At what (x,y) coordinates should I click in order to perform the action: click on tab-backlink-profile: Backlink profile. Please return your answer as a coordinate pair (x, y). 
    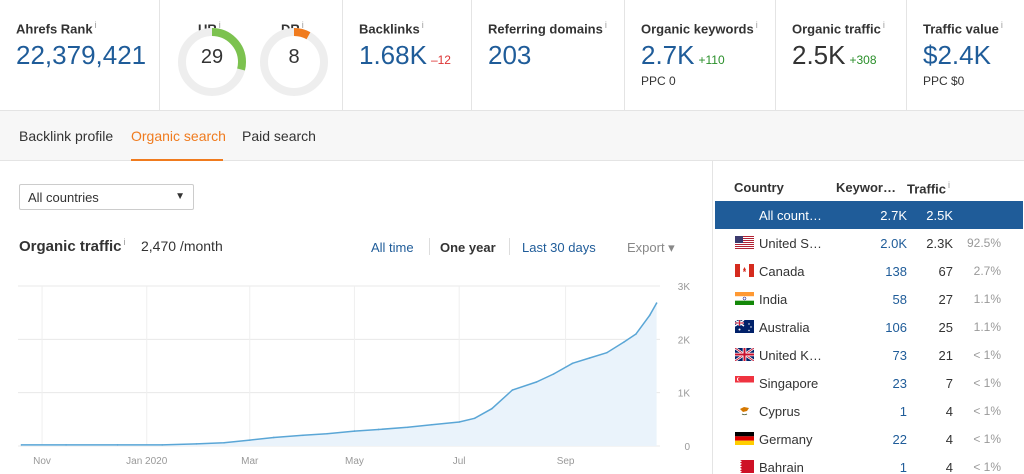
    Looking at the image, I should click on (66, 136).